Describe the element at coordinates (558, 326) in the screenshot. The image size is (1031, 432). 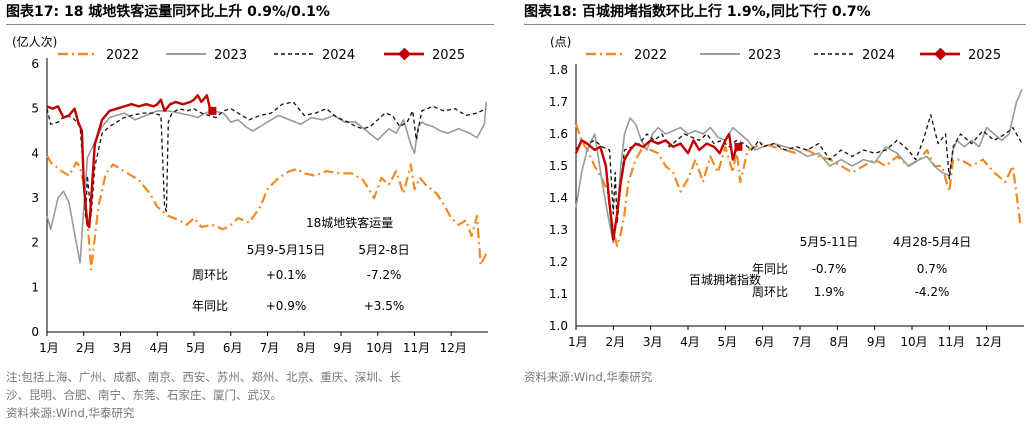
I see `y-tick-label: 1.0` at that location.